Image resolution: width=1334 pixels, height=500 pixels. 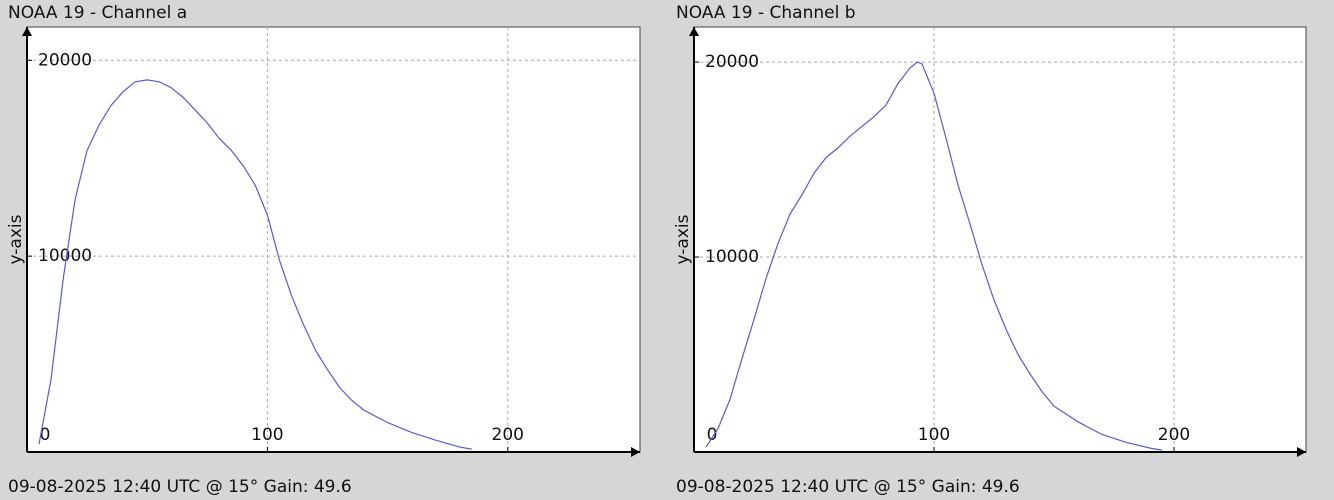 What do you see at coordinates (766, 13) in the screenshot?
I see `chart-title: NOAA 19 - Channel b` at bounding box center [766, 13].